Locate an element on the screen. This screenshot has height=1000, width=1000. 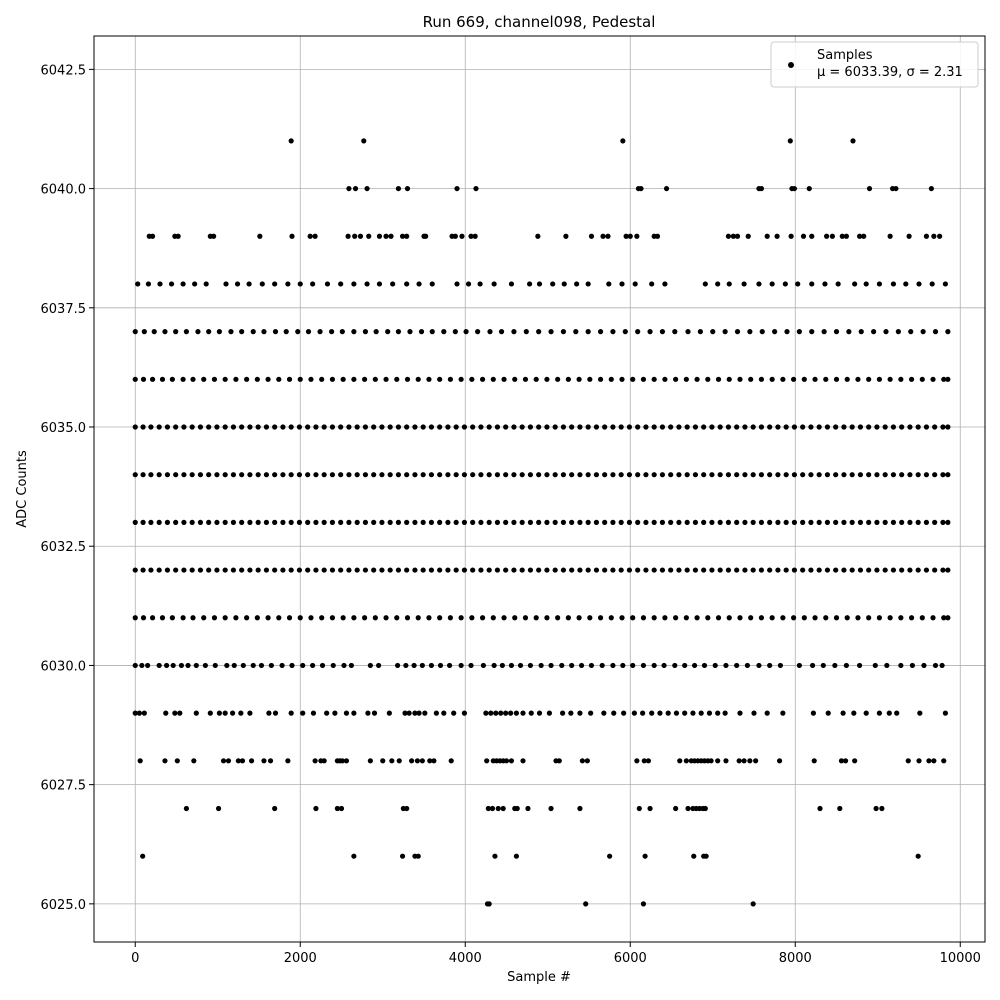
y-tick-label: 6030.0 is located at coordinates (64, 666).